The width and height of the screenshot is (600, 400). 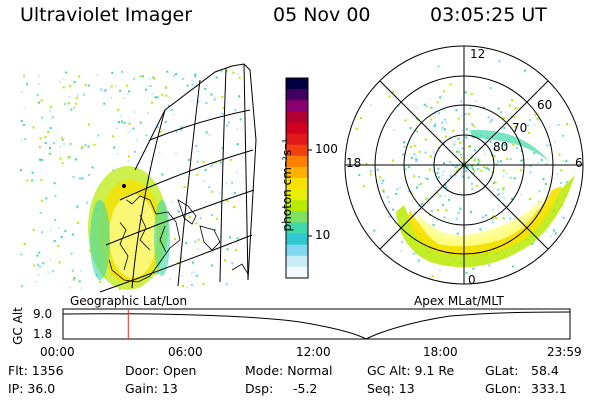 What do you see at coordinates (316, 324) in the screenshot?
I see `altitude-strip-frame` at bounding box center [316, 324].